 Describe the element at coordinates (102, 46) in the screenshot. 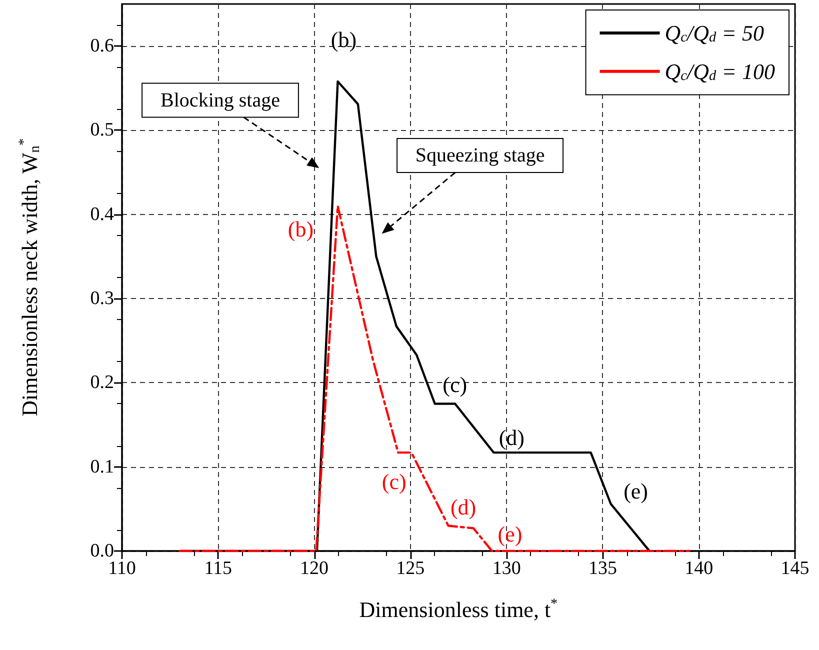

I see `y-tick-label: 0.6` at that location.